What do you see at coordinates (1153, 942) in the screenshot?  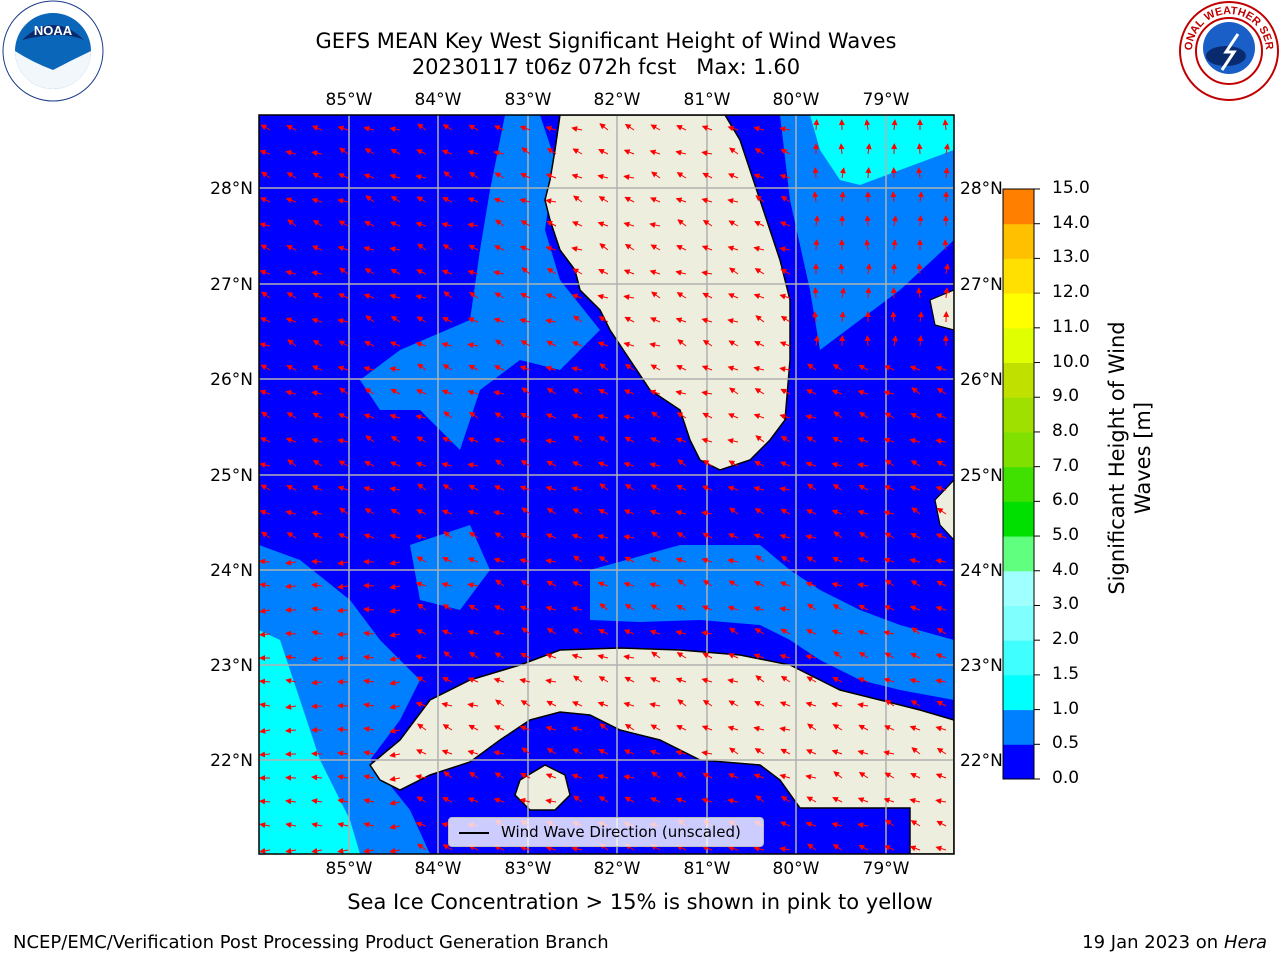 I see `footer-date-text: 19 Jan 2023 on` at bounding box center [1153, 942].